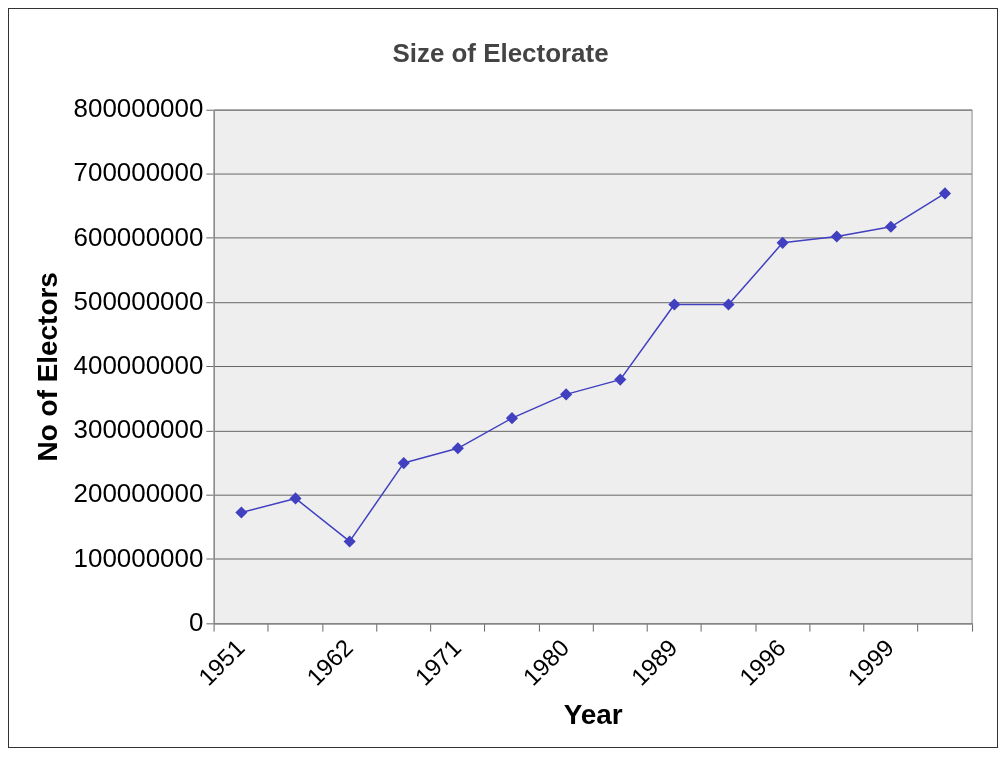  Describe the element at coordinates (138, 108) in the screenshot. I see `y-tick-label: 800000000` at that location.